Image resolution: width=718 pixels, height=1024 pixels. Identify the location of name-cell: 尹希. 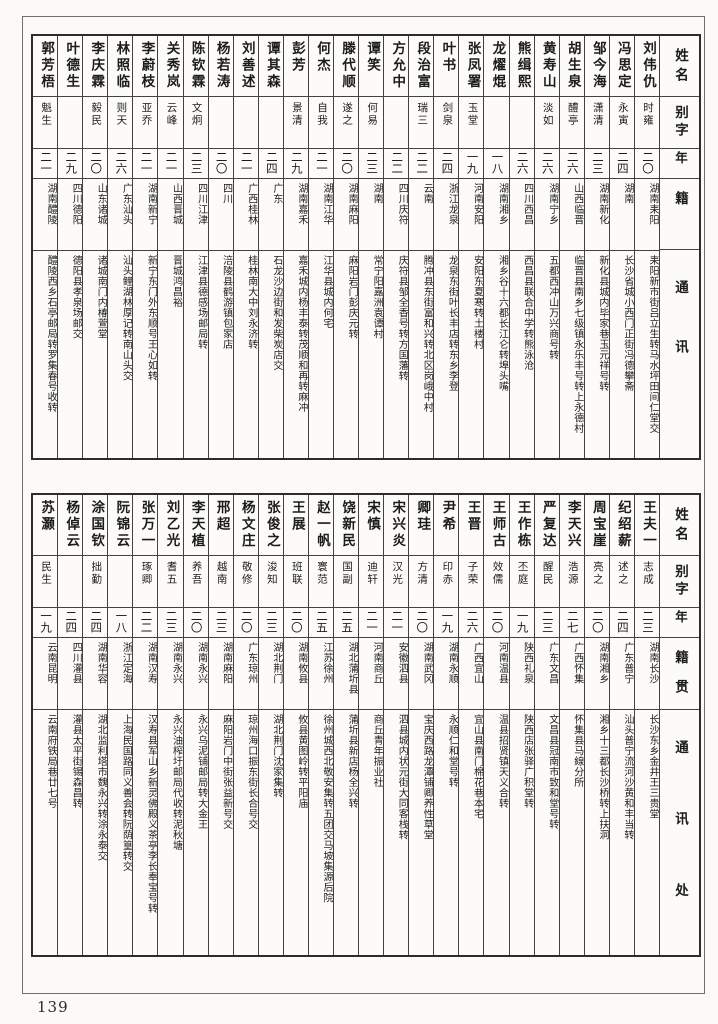
(446, 525).